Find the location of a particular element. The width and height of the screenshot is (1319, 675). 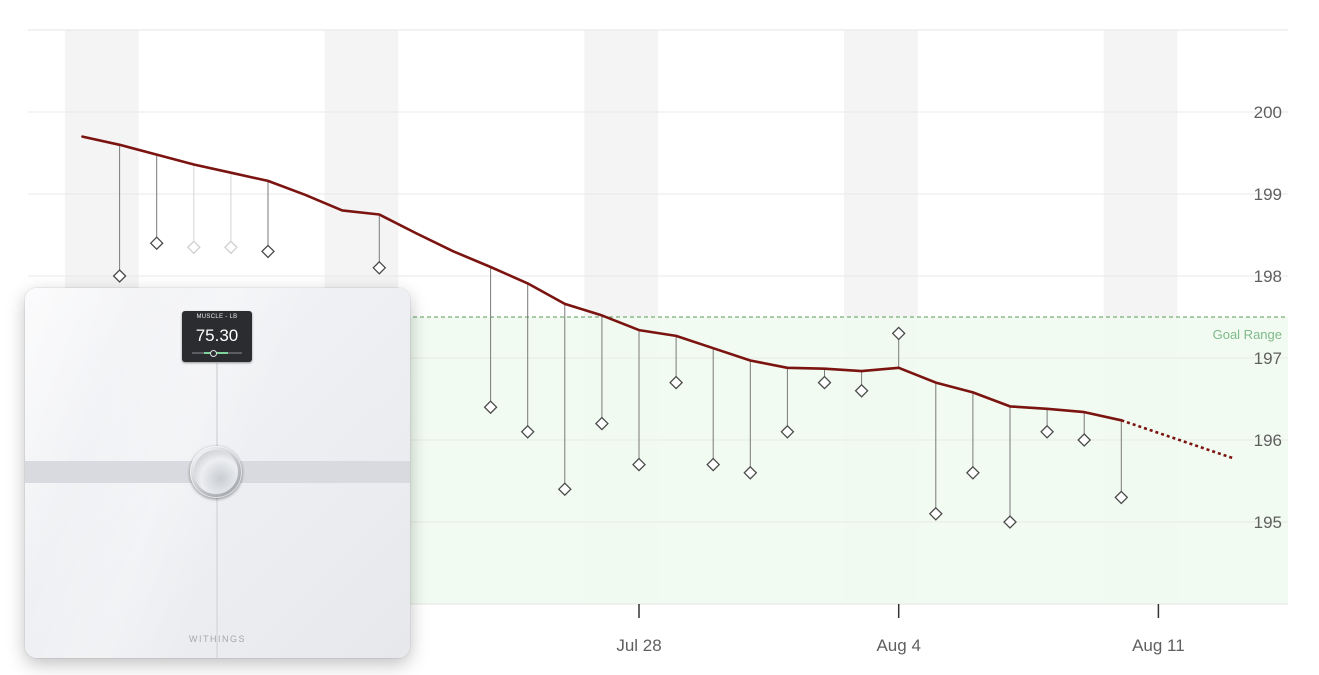

x-axis-ticks: Jul 28 Aug 4 Aug 11 is located at coordinates (900, 629).